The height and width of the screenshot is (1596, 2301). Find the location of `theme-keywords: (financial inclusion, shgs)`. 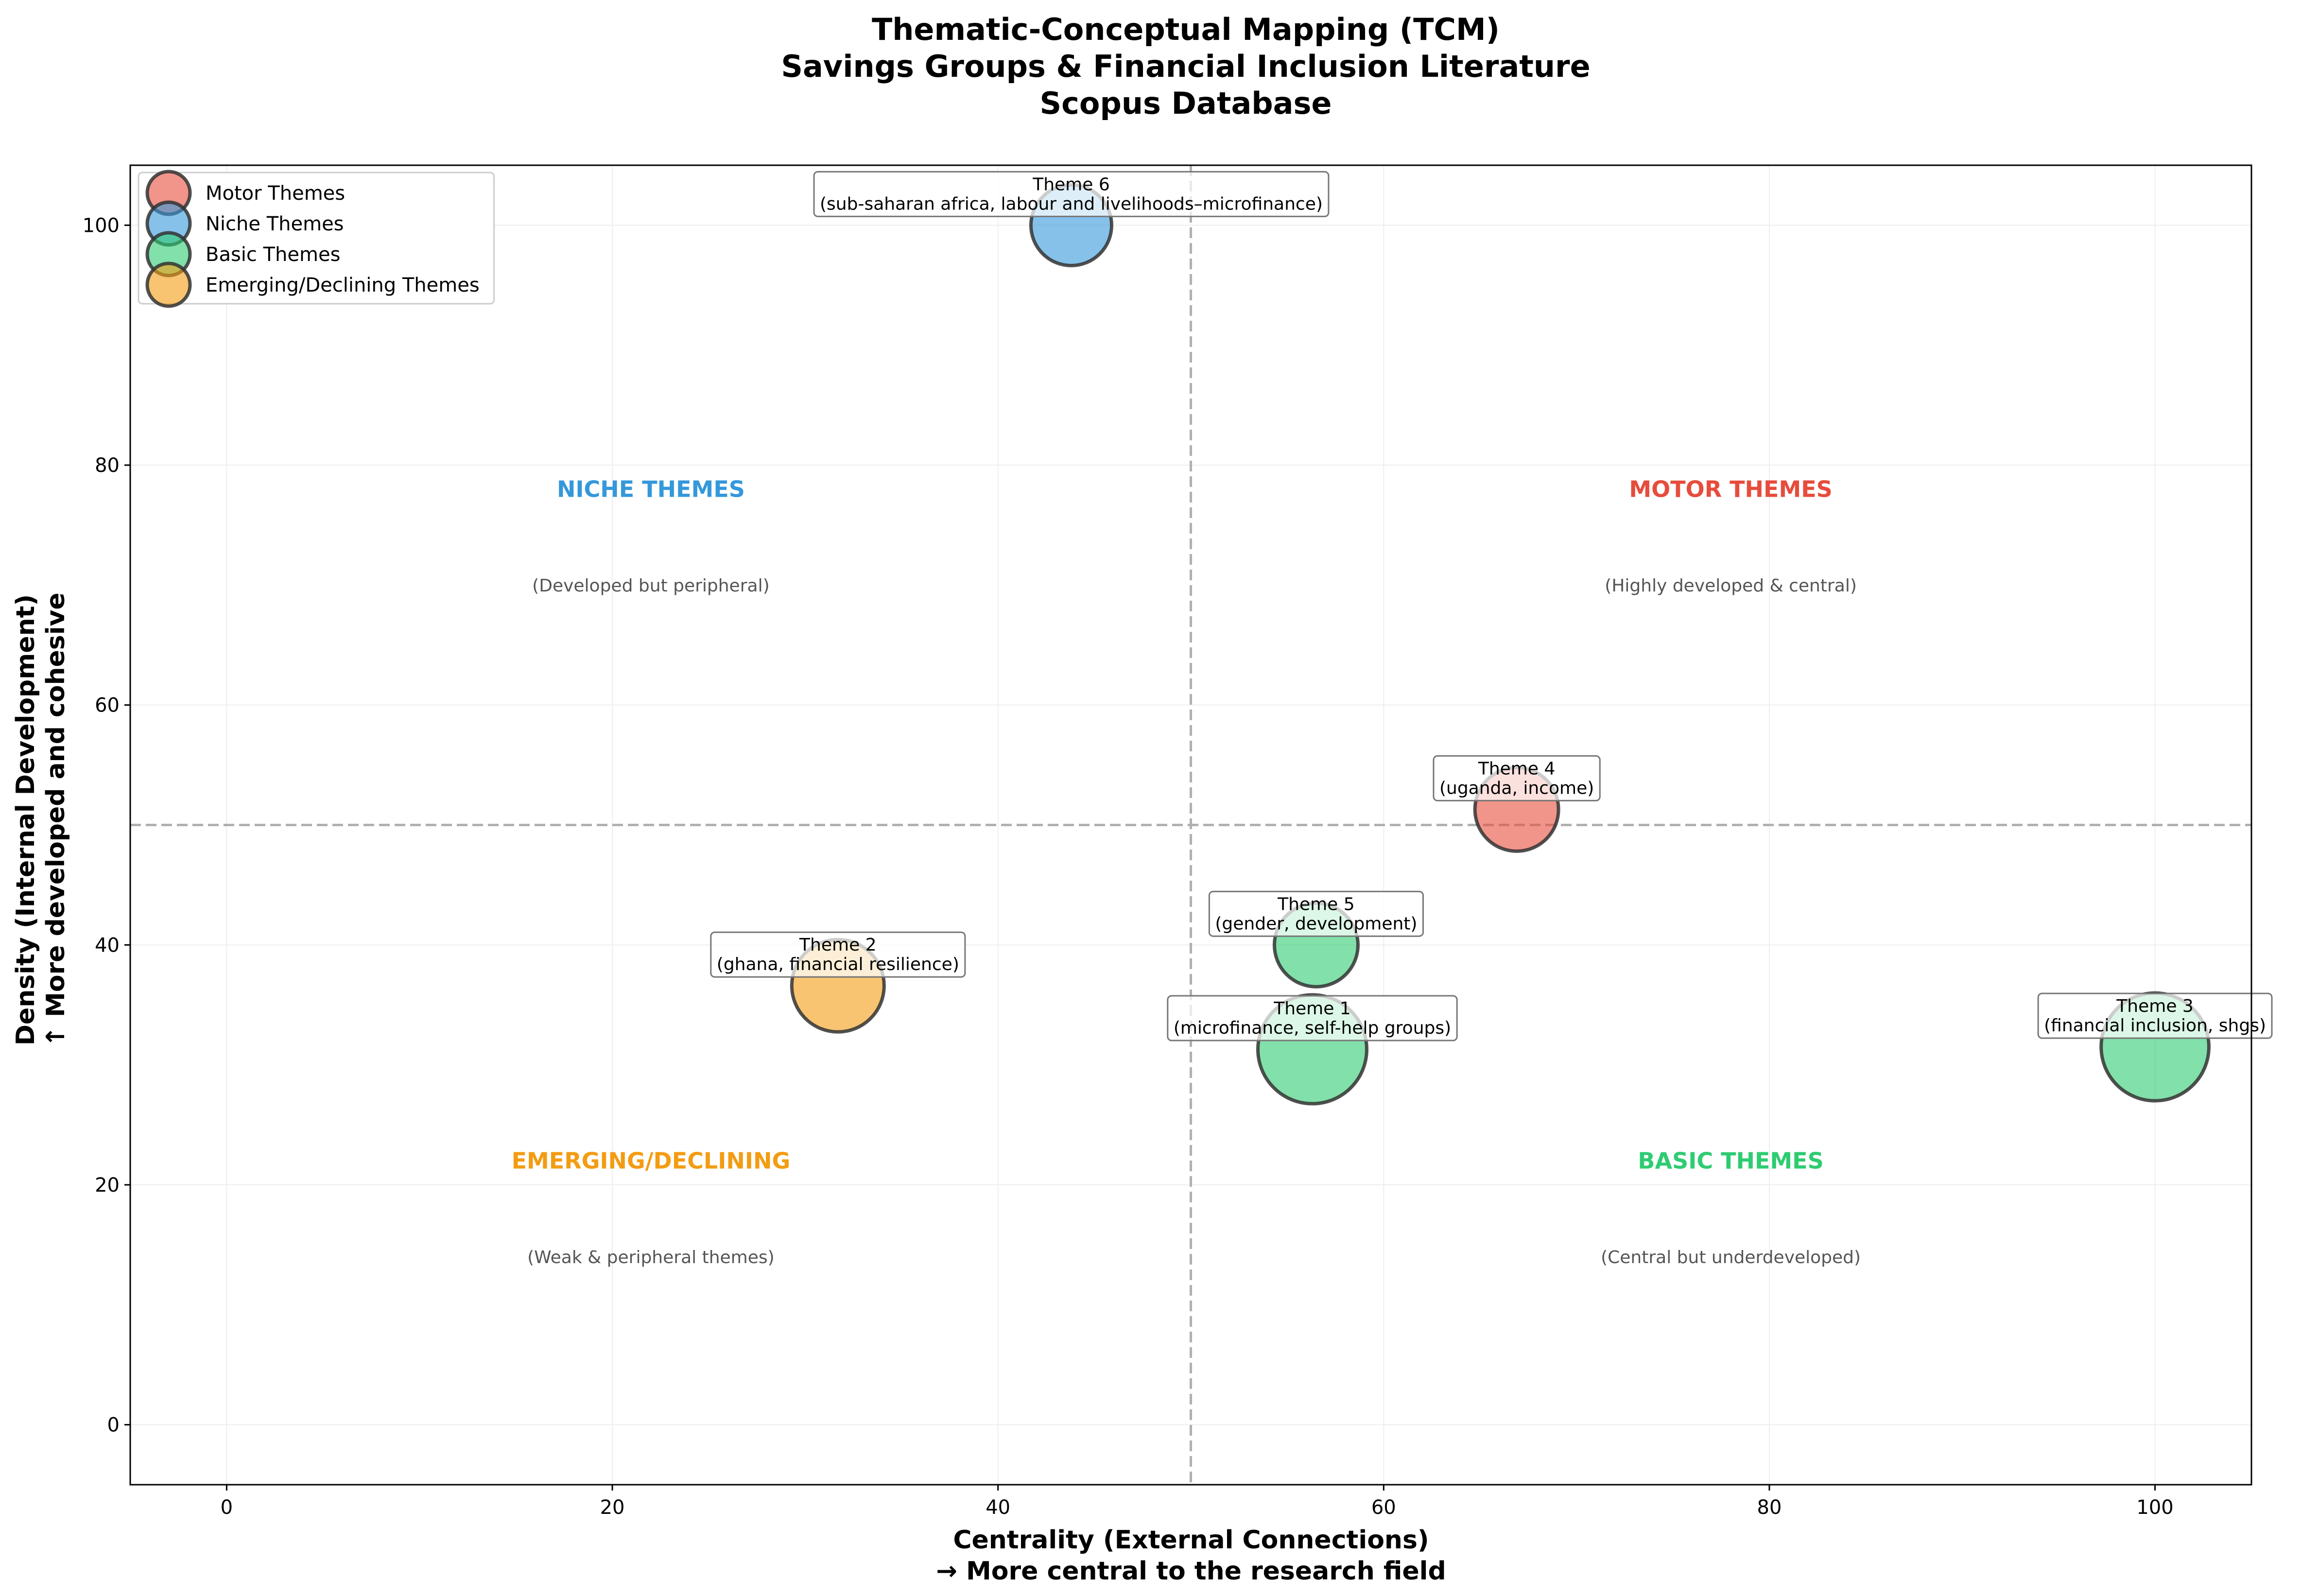

theme-keywords: (financial inclusion, shgs) is located at coordinates (2155, 1026).